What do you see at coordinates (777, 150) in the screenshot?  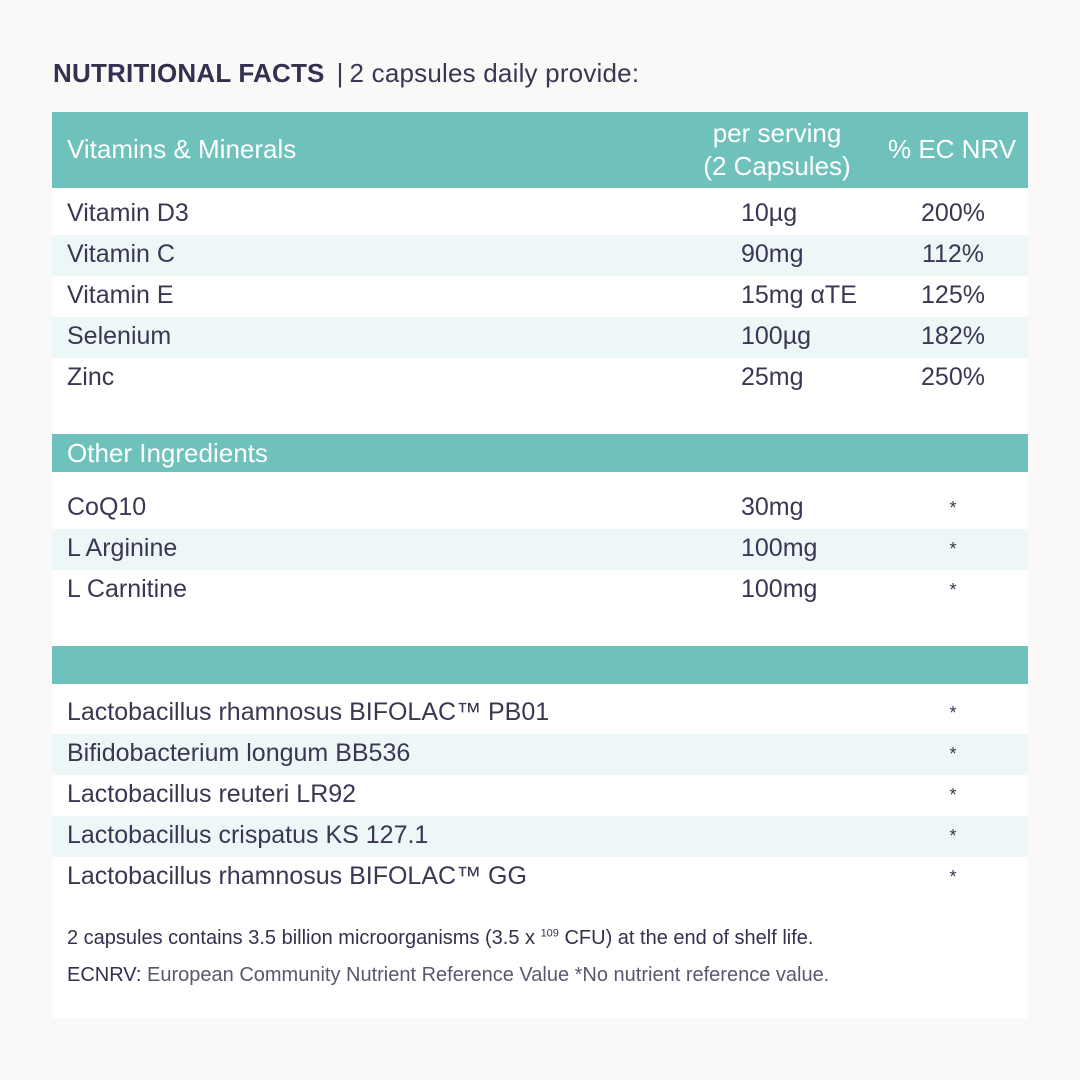 I see `serving-header: per serving (2 Capsules)` at bounding box center [777, 150].